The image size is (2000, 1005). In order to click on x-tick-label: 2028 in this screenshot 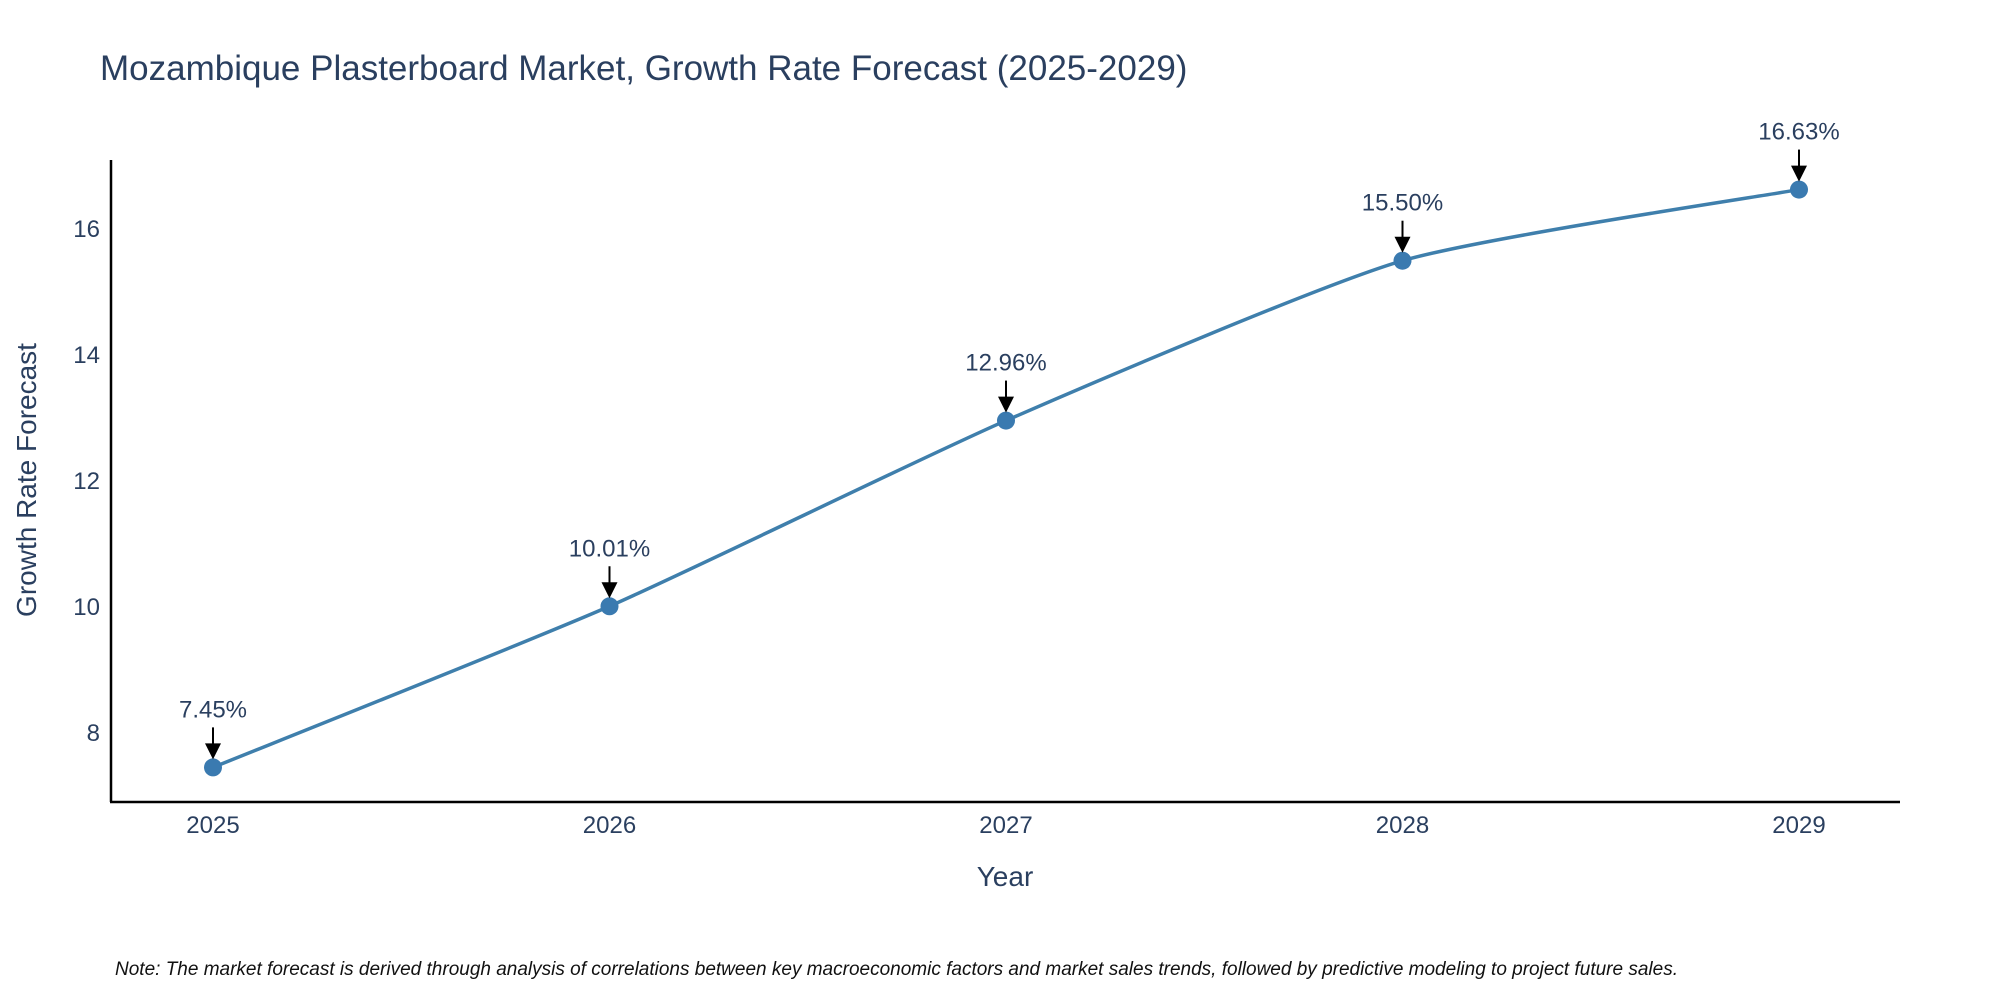, I will do `click(1402, 825)`.